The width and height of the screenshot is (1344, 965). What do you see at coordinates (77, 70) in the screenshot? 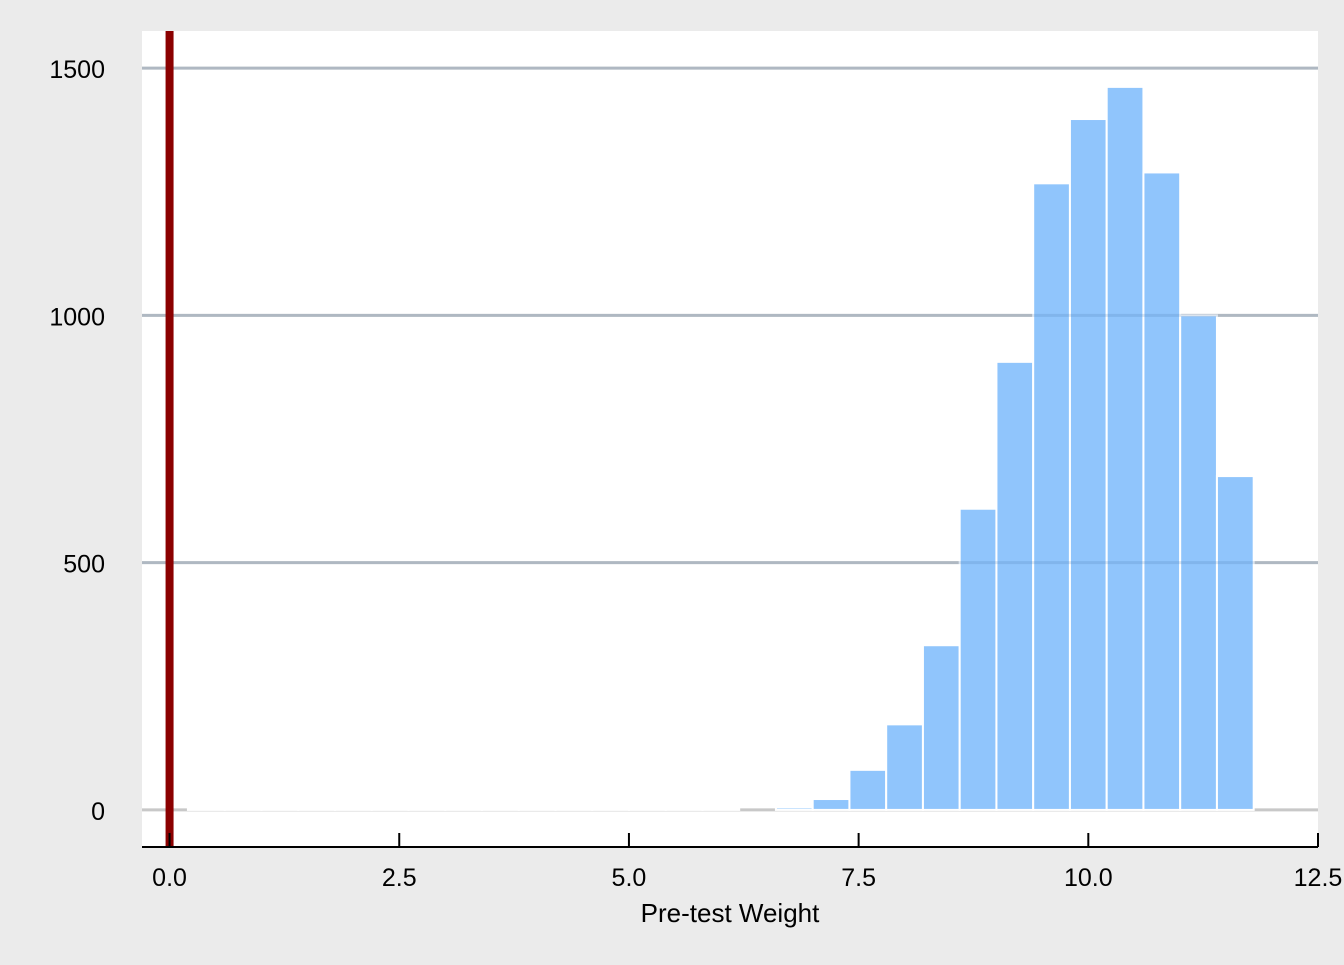
I see `y-tick-label: 1500` at bounding box center [77, 70].